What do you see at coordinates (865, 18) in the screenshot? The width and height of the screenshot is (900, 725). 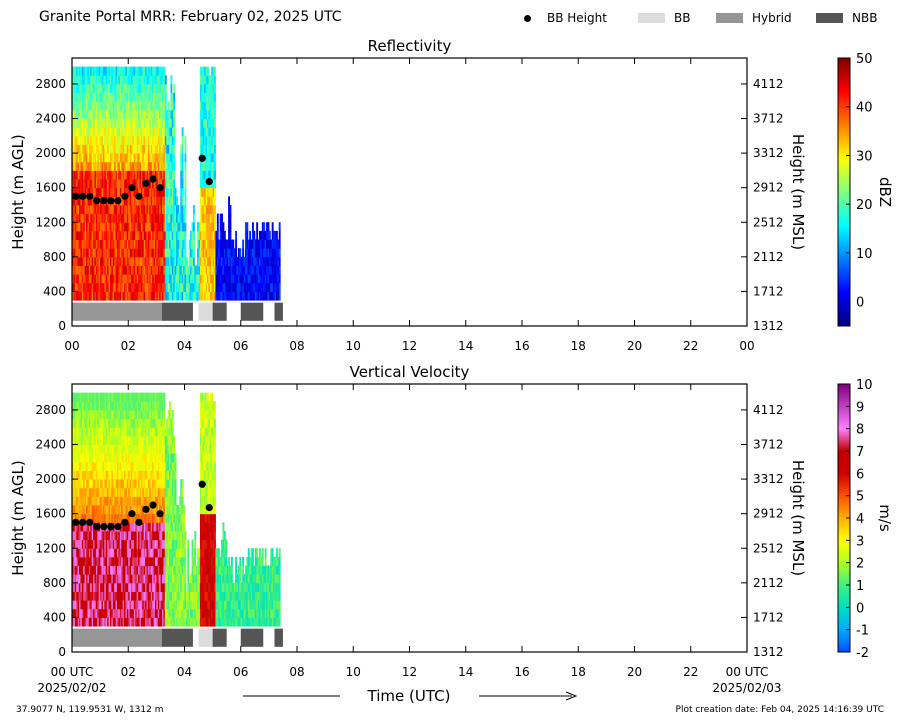 I see `legend-label: NBB` at bounding box center [865, 18].